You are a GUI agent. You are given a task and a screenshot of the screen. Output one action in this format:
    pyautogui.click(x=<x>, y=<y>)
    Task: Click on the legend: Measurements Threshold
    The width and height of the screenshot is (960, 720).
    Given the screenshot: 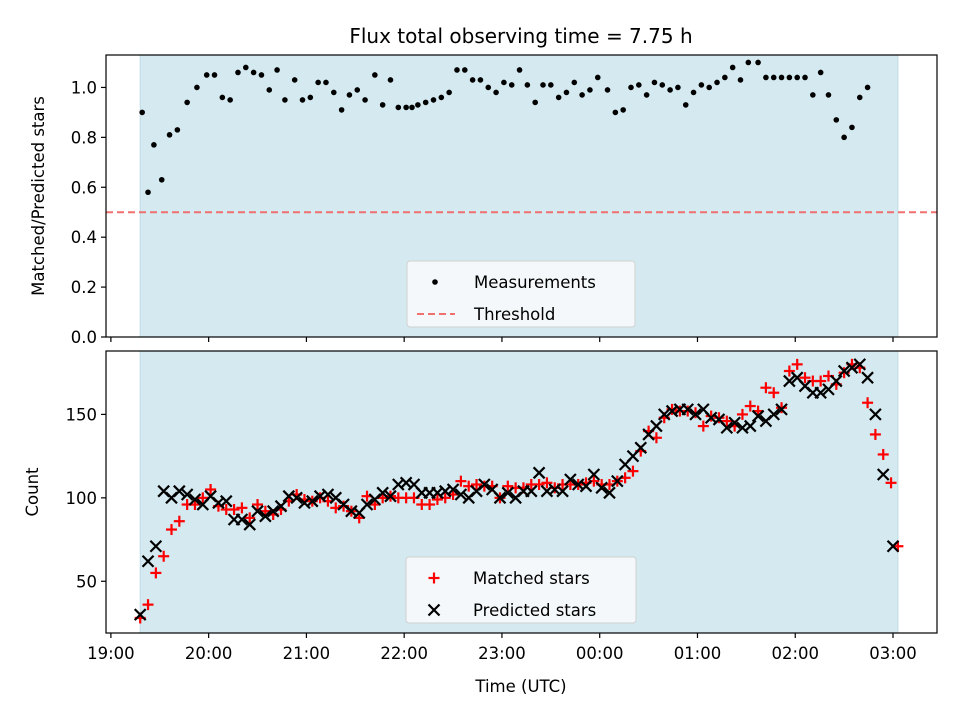 What is the action you would take?
    pyautogui.click(x=521, y=294)
    